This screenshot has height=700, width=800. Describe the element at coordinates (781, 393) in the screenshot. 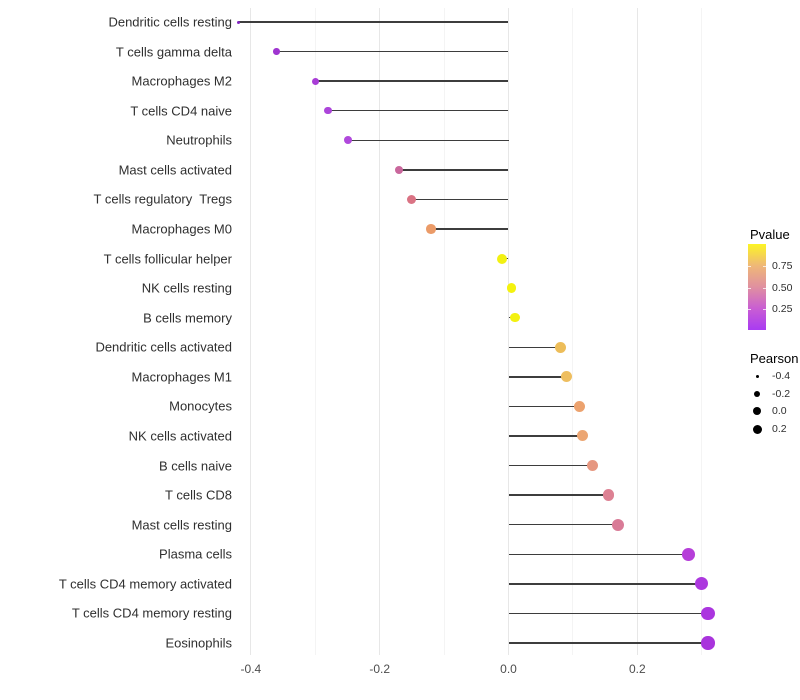

I see `pearson-tick-label: -0.2` at that location.